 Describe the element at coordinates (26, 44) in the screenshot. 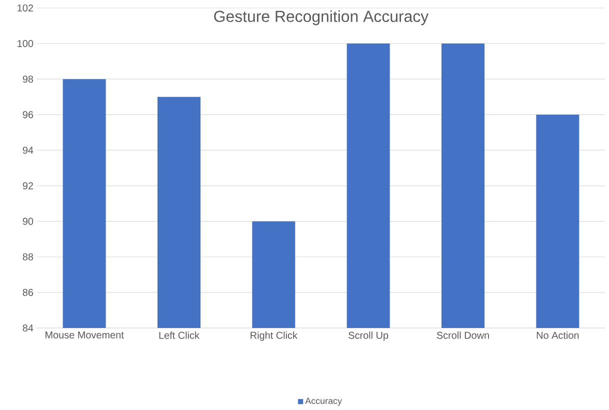

I see `y-tick-label: 100` at that location.